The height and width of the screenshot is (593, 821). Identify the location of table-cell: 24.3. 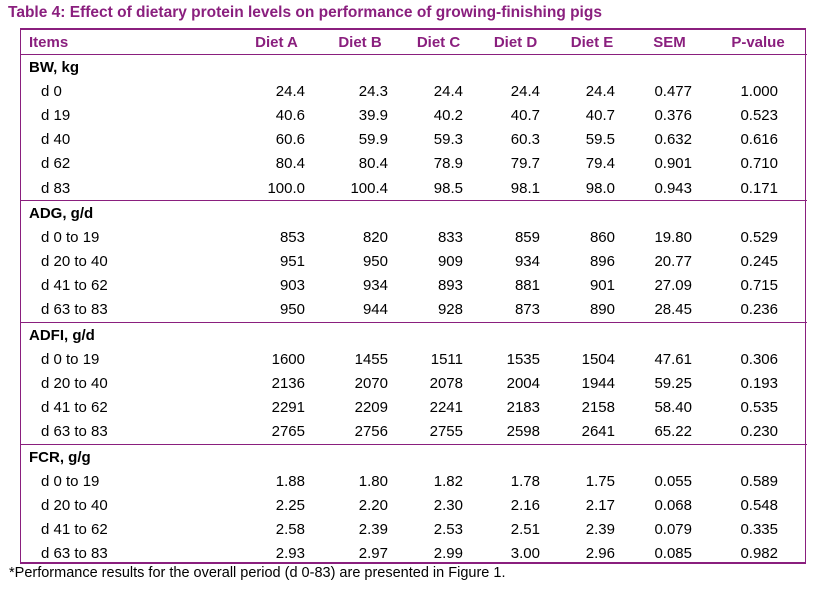
(373, 91).